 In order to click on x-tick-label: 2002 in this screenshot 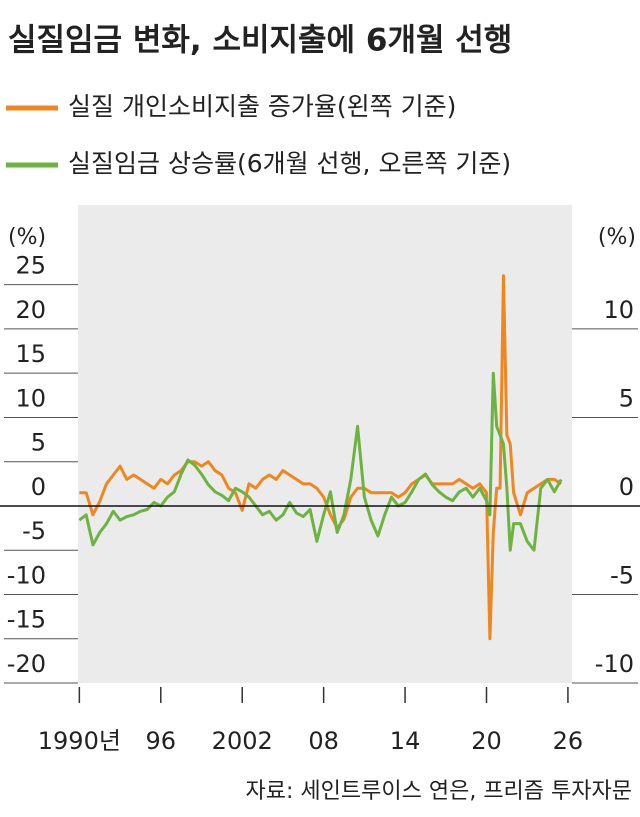, I will do `click(242, 741)`.